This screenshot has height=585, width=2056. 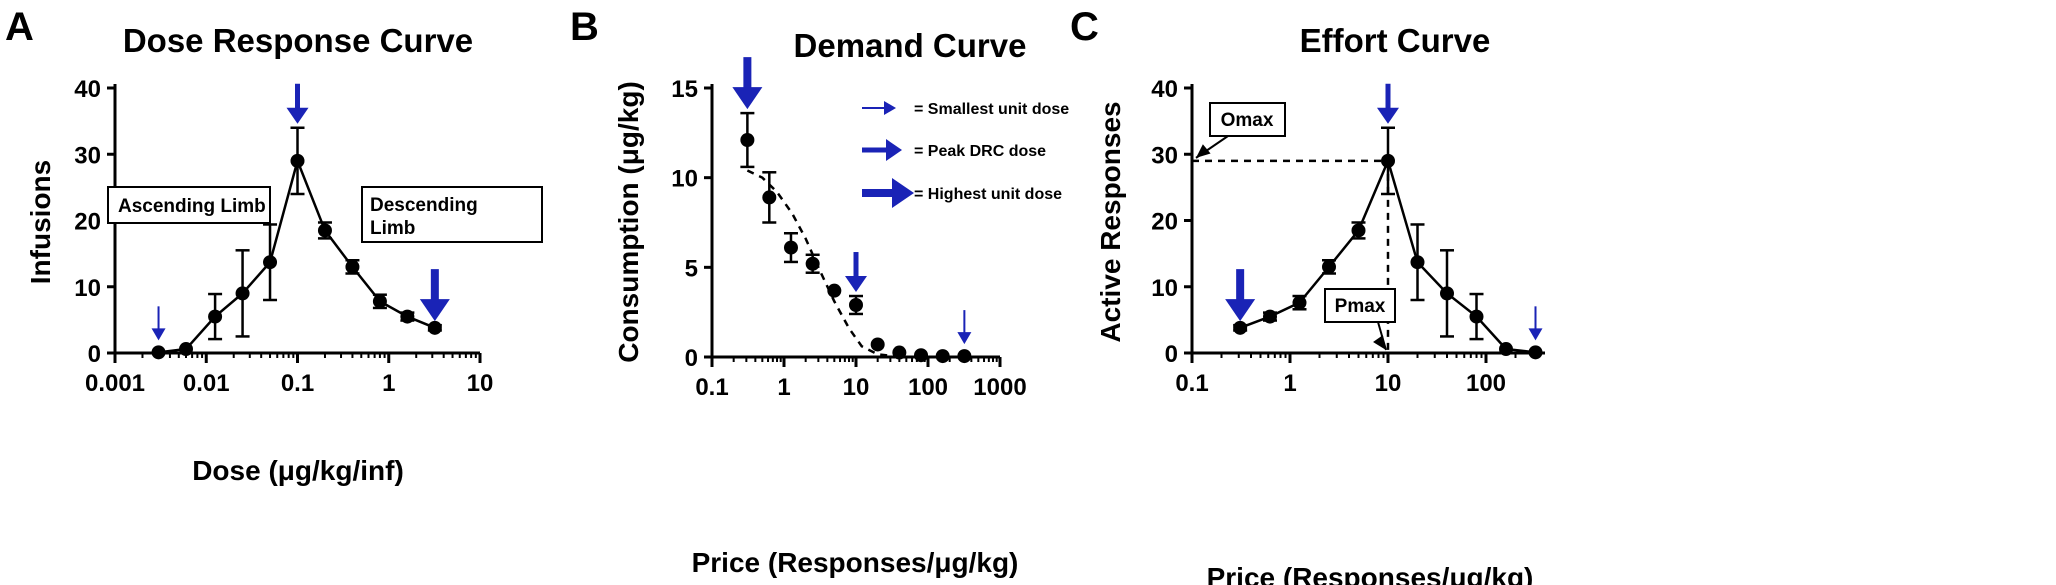 I want to click on panel-a-arrow-small, so click(x=158, y=323).